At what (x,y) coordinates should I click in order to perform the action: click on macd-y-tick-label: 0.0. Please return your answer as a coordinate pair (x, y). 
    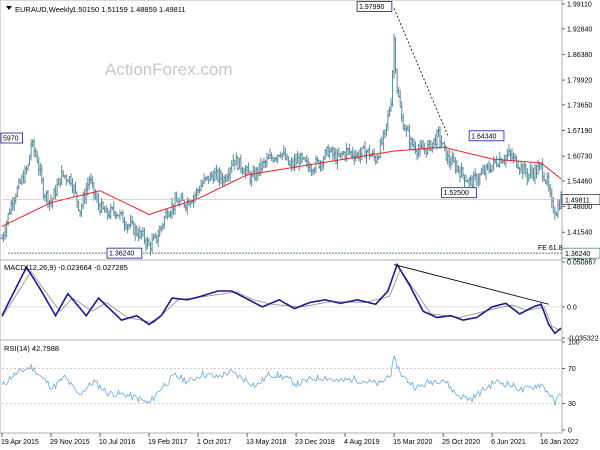
    Looking at the image, I should click on (572, 307).